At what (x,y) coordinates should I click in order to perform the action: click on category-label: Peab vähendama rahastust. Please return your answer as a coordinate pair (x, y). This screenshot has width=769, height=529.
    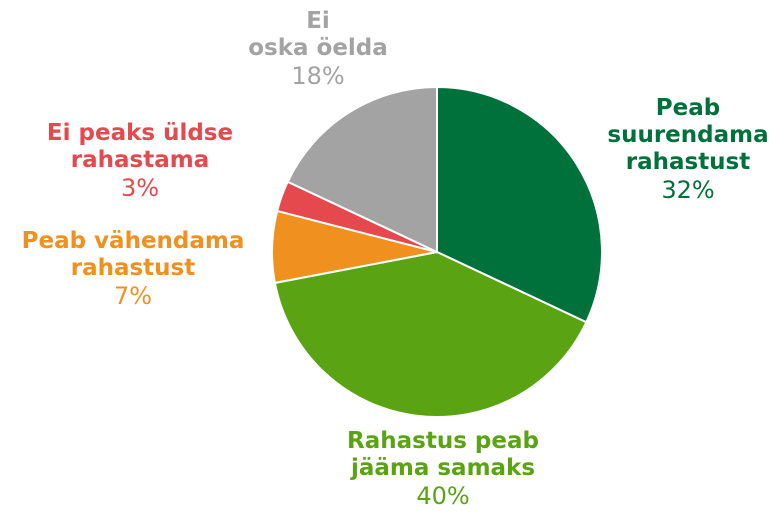
    Looking at the image, I should click on (133, 254).